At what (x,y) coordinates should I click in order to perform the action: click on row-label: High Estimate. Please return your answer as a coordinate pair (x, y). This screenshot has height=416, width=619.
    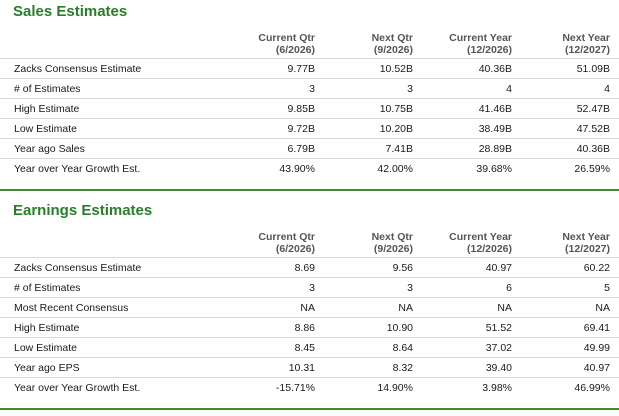
    Looking at the image, I should click on (47, 328).